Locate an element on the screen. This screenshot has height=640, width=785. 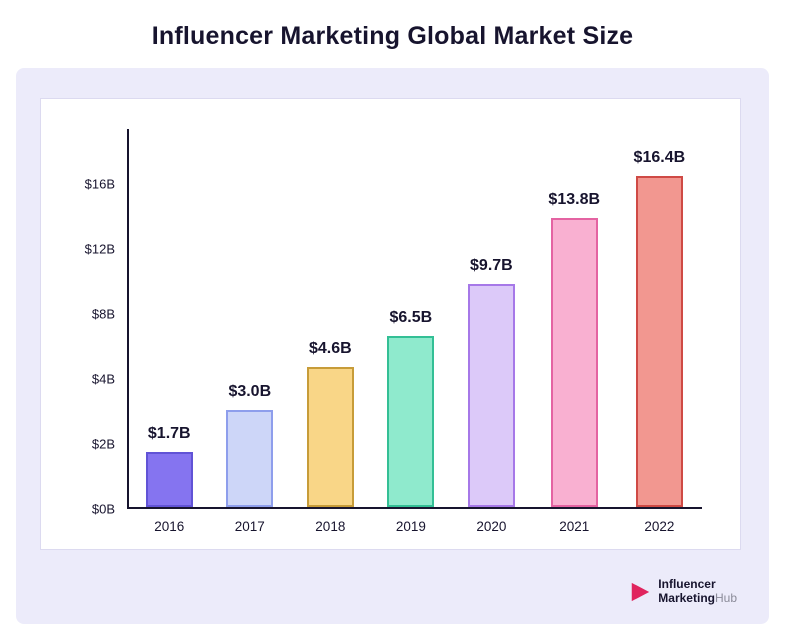
bar-2016 is located at coordinates (169, 479).